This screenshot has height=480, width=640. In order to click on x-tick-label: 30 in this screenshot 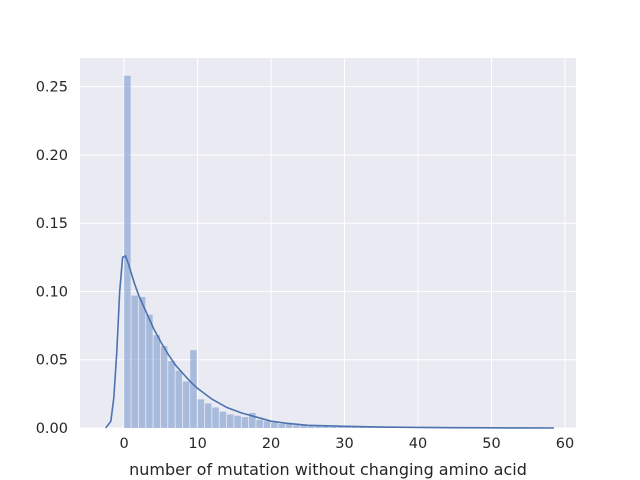, I will do `click(344, 444)`.